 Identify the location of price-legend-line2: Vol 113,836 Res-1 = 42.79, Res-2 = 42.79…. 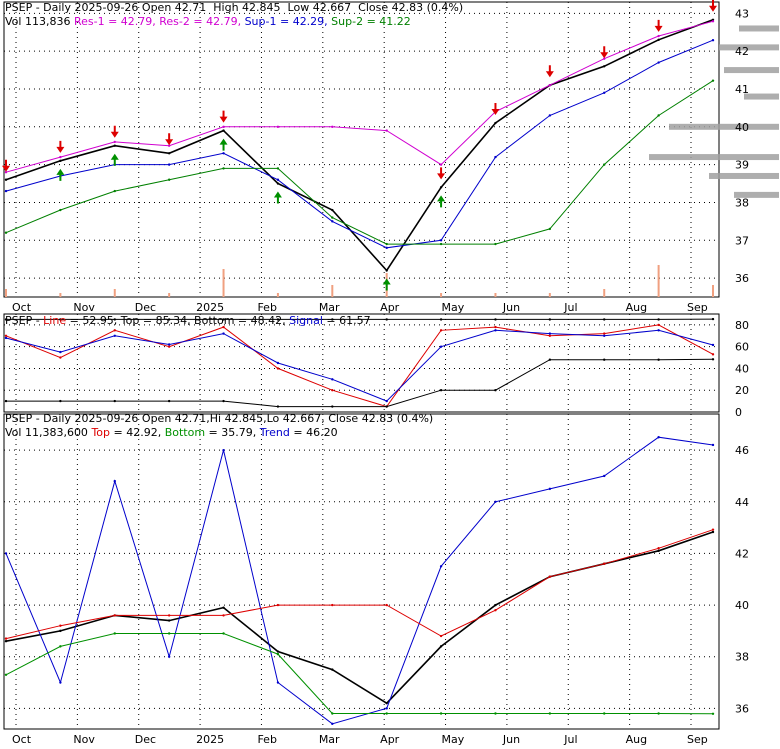
(208, 21).